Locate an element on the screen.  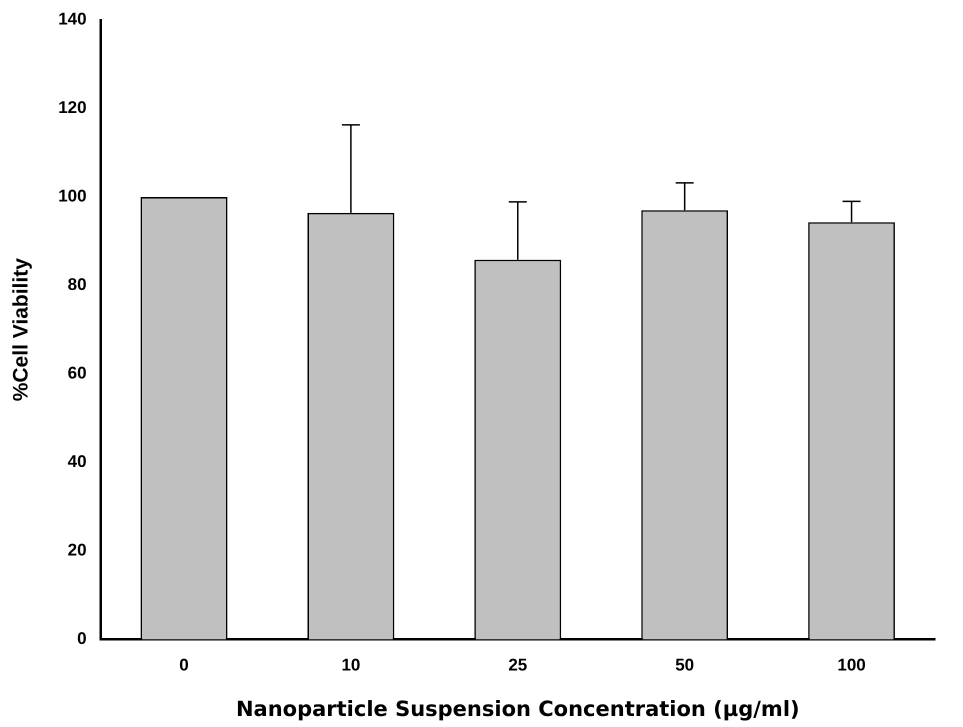
y-tick-label: 80 is located at coordinates (77, 284).